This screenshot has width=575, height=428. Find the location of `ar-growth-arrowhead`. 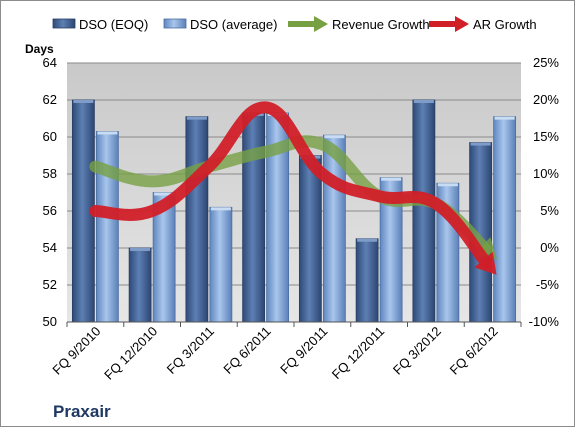

ar-growth-arrowhead is located at coordinates (485, 263).